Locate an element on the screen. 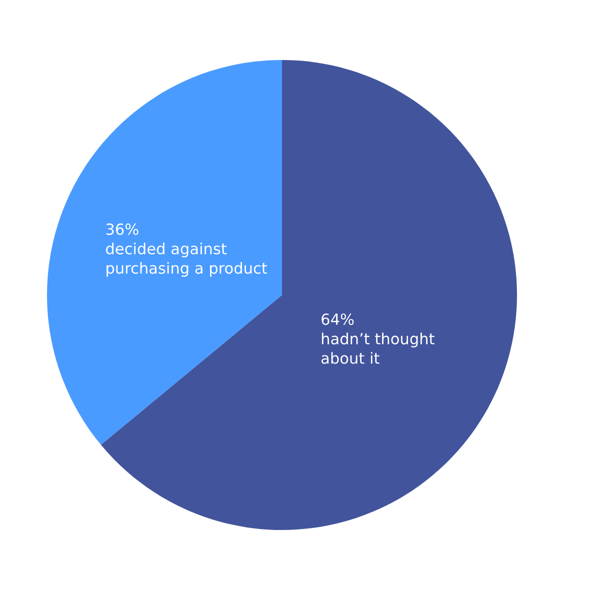 This screenshot has width=590, height=590. data-label: 36% is located at coordinates (122, 229).